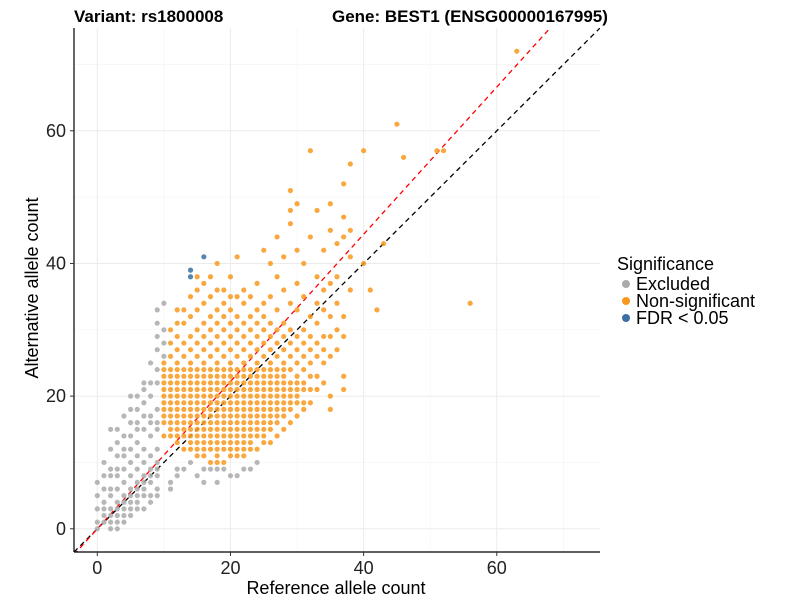 The width and height of the screenshot is (800, 600). I want to click on legend-title: Significance, so click(665, 264).